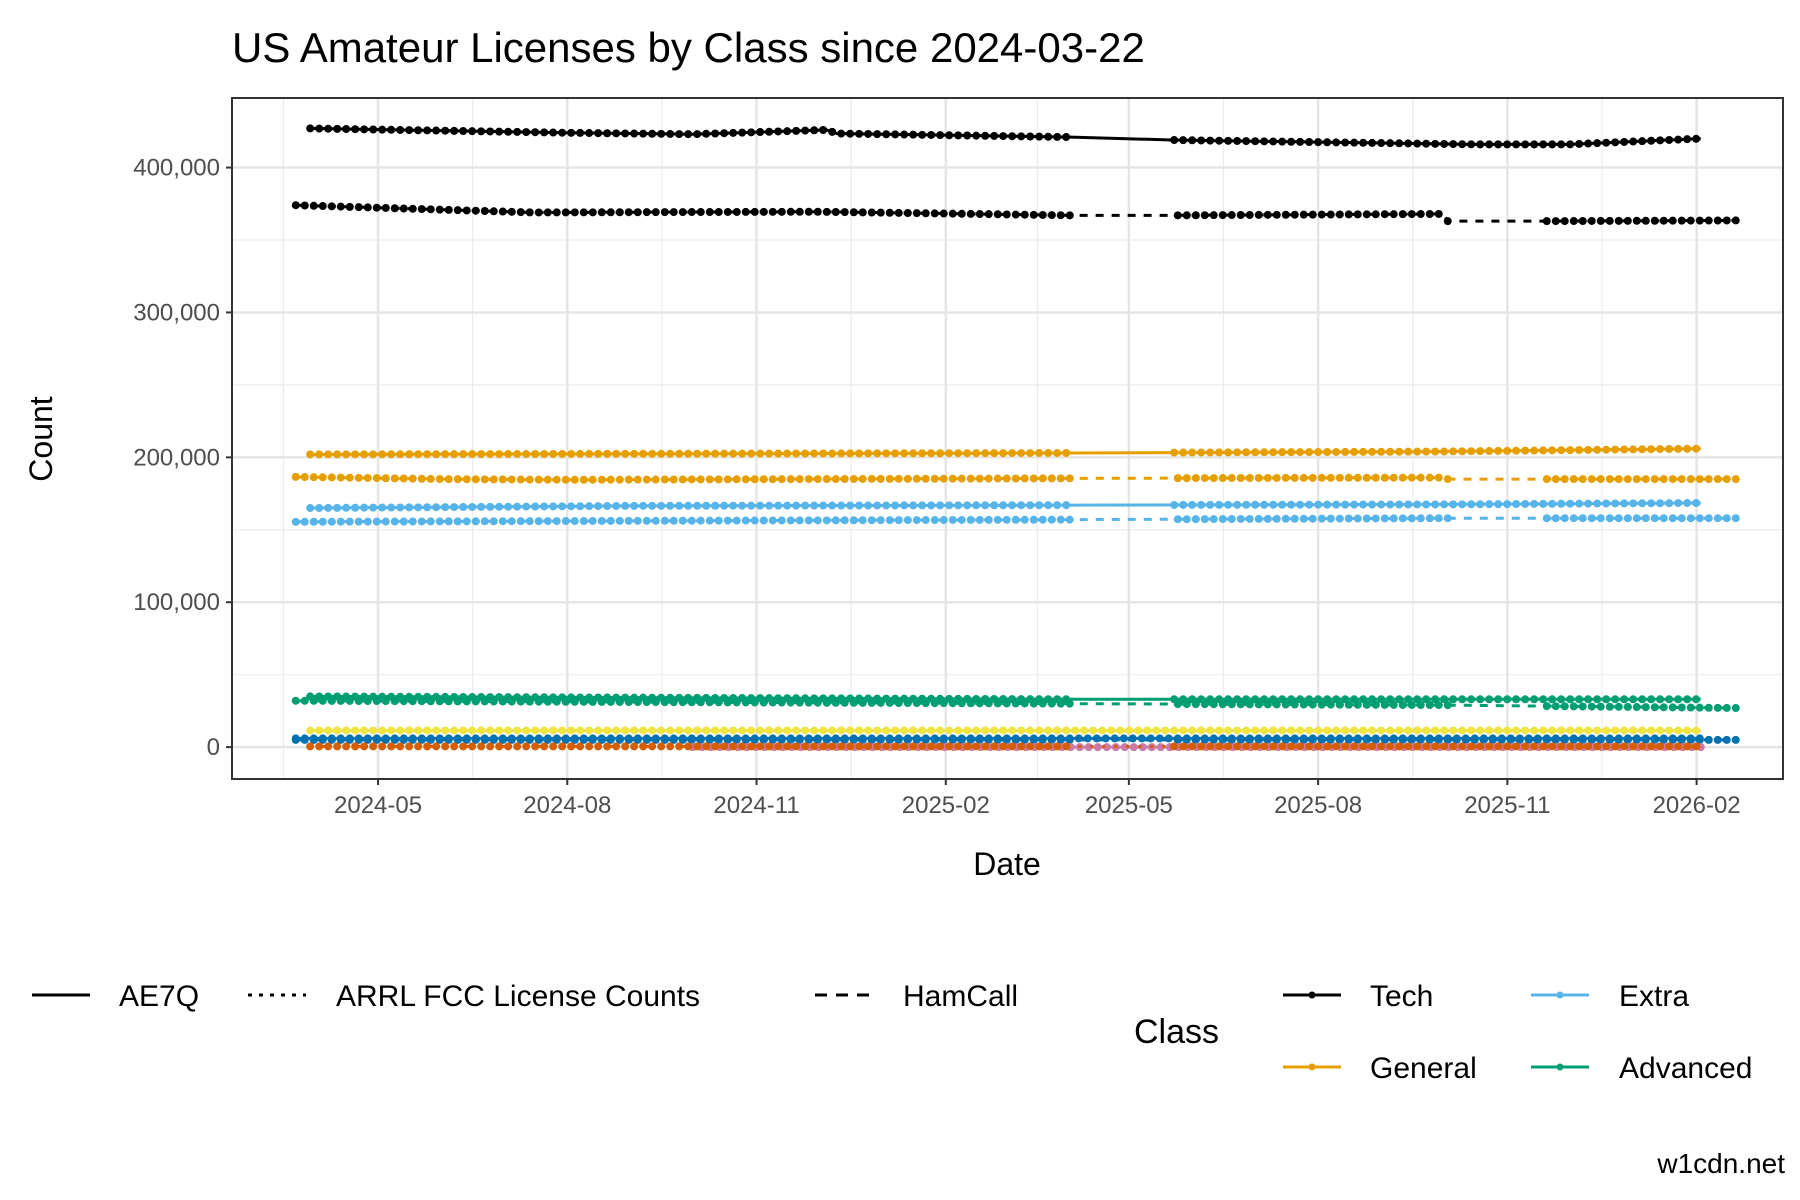  Describe the element at coordinates (1358, 996) in the screenshot. I see `legend-item-tech: Tech` at that location.